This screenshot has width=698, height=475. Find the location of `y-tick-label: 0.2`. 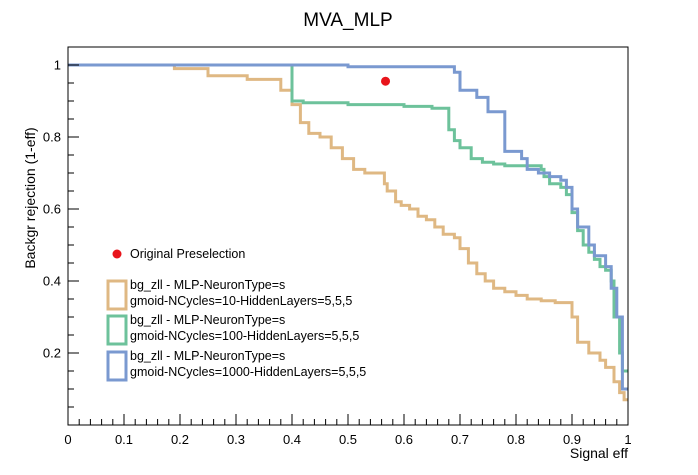

y-tick-label: 0.2 is located at coordinates (52, 353).